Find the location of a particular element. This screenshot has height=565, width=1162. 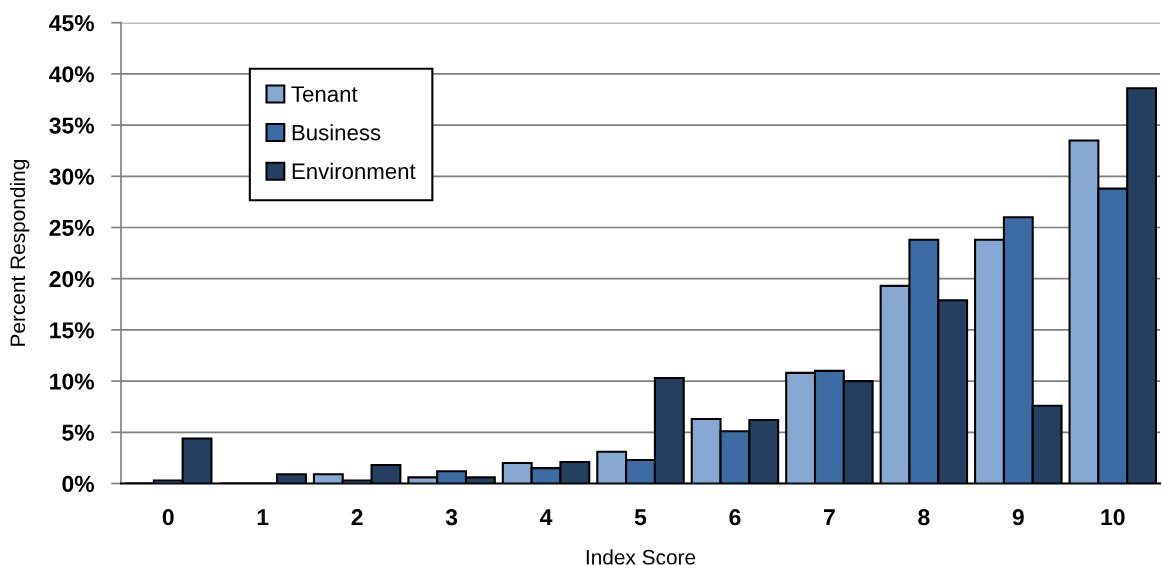

x-tick-label: 2 is located at coordinates (357, 517).